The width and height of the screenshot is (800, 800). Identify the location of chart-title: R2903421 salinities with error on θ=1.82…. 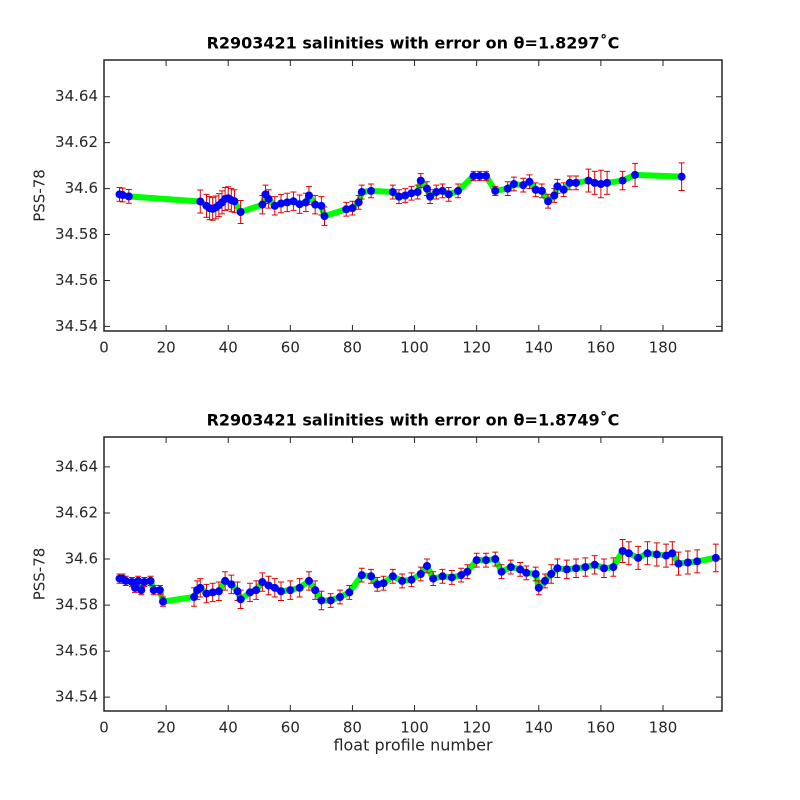
(413, 43).